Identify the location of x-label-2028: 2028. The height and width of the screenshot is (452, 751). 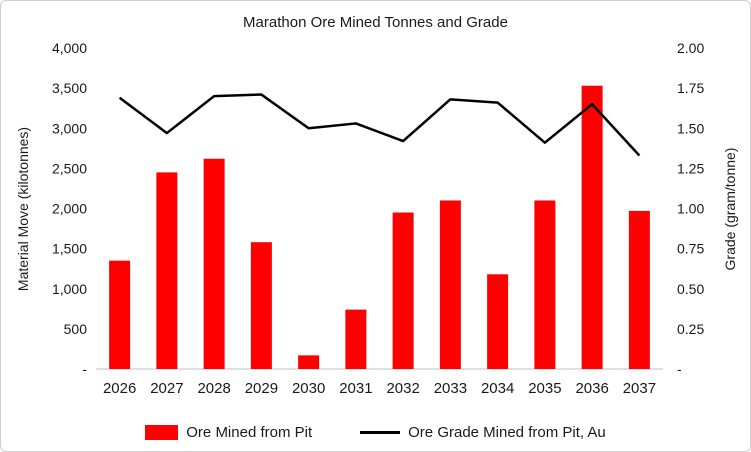
(213, 388).